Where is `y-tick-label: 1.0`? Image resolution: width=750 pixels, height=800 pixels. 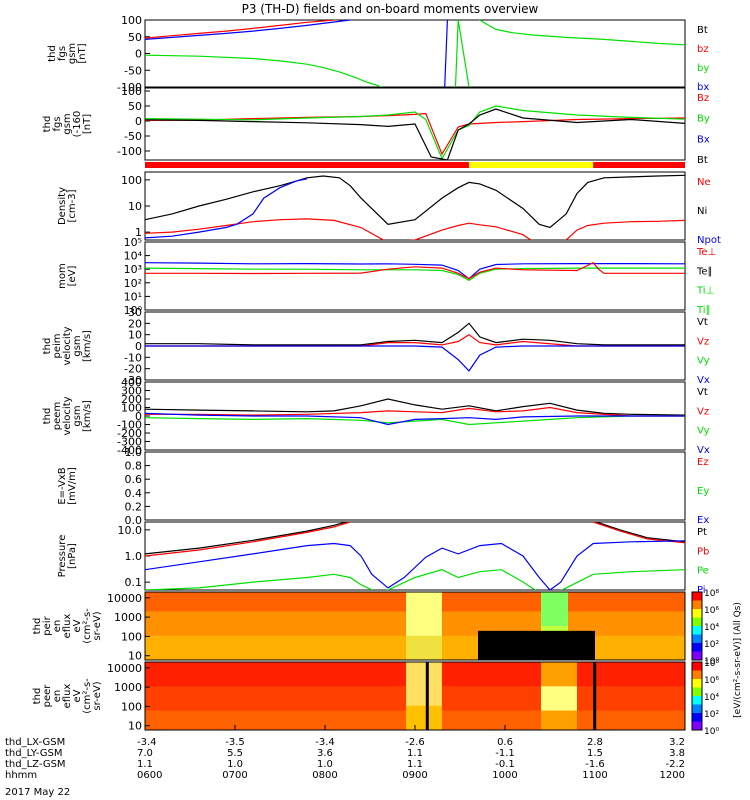 y-tick-label: 1.0 is located at coordinates (134, 452).